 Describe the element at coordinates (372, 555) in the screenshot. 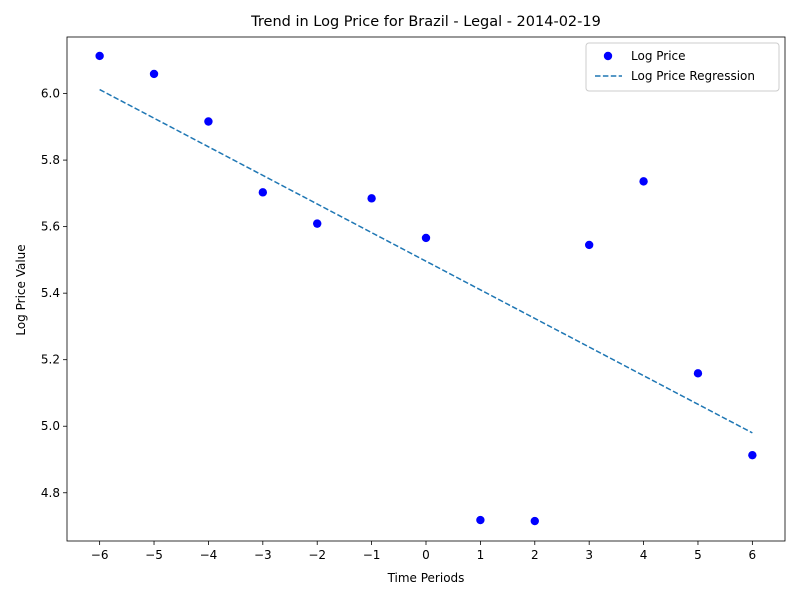

I see `x-tick-label: −1` at that location.